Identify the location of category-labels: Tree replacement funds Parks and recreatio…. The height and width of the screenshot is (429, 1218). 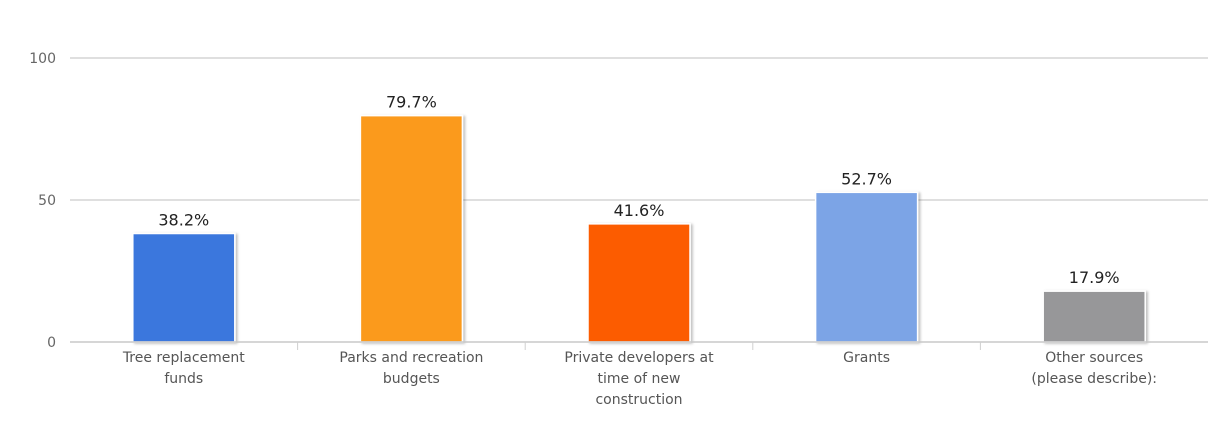
(639, 379).